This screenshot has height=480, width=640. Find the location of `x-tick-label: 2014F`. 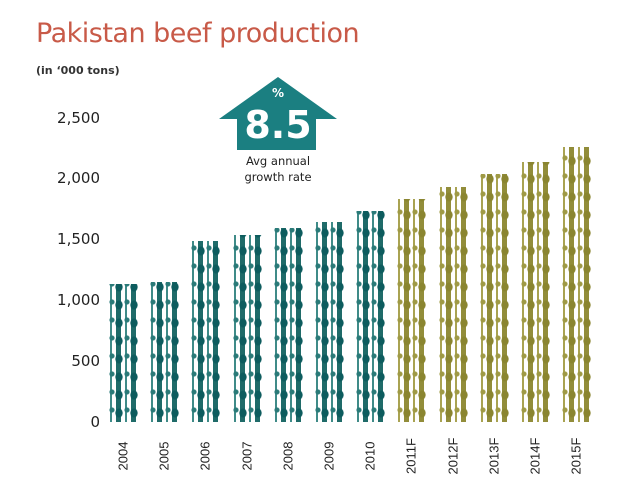

x-tick-label: 2014F is located at coordinates (535, 456).